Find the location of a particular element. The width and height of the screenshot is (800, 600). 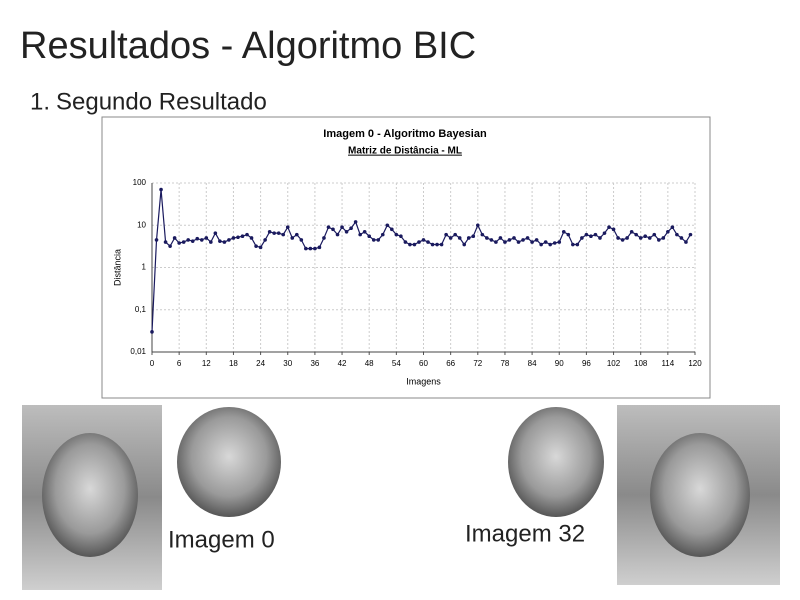

y-tick-label: 0,01 is located at coordinates (138, 351).